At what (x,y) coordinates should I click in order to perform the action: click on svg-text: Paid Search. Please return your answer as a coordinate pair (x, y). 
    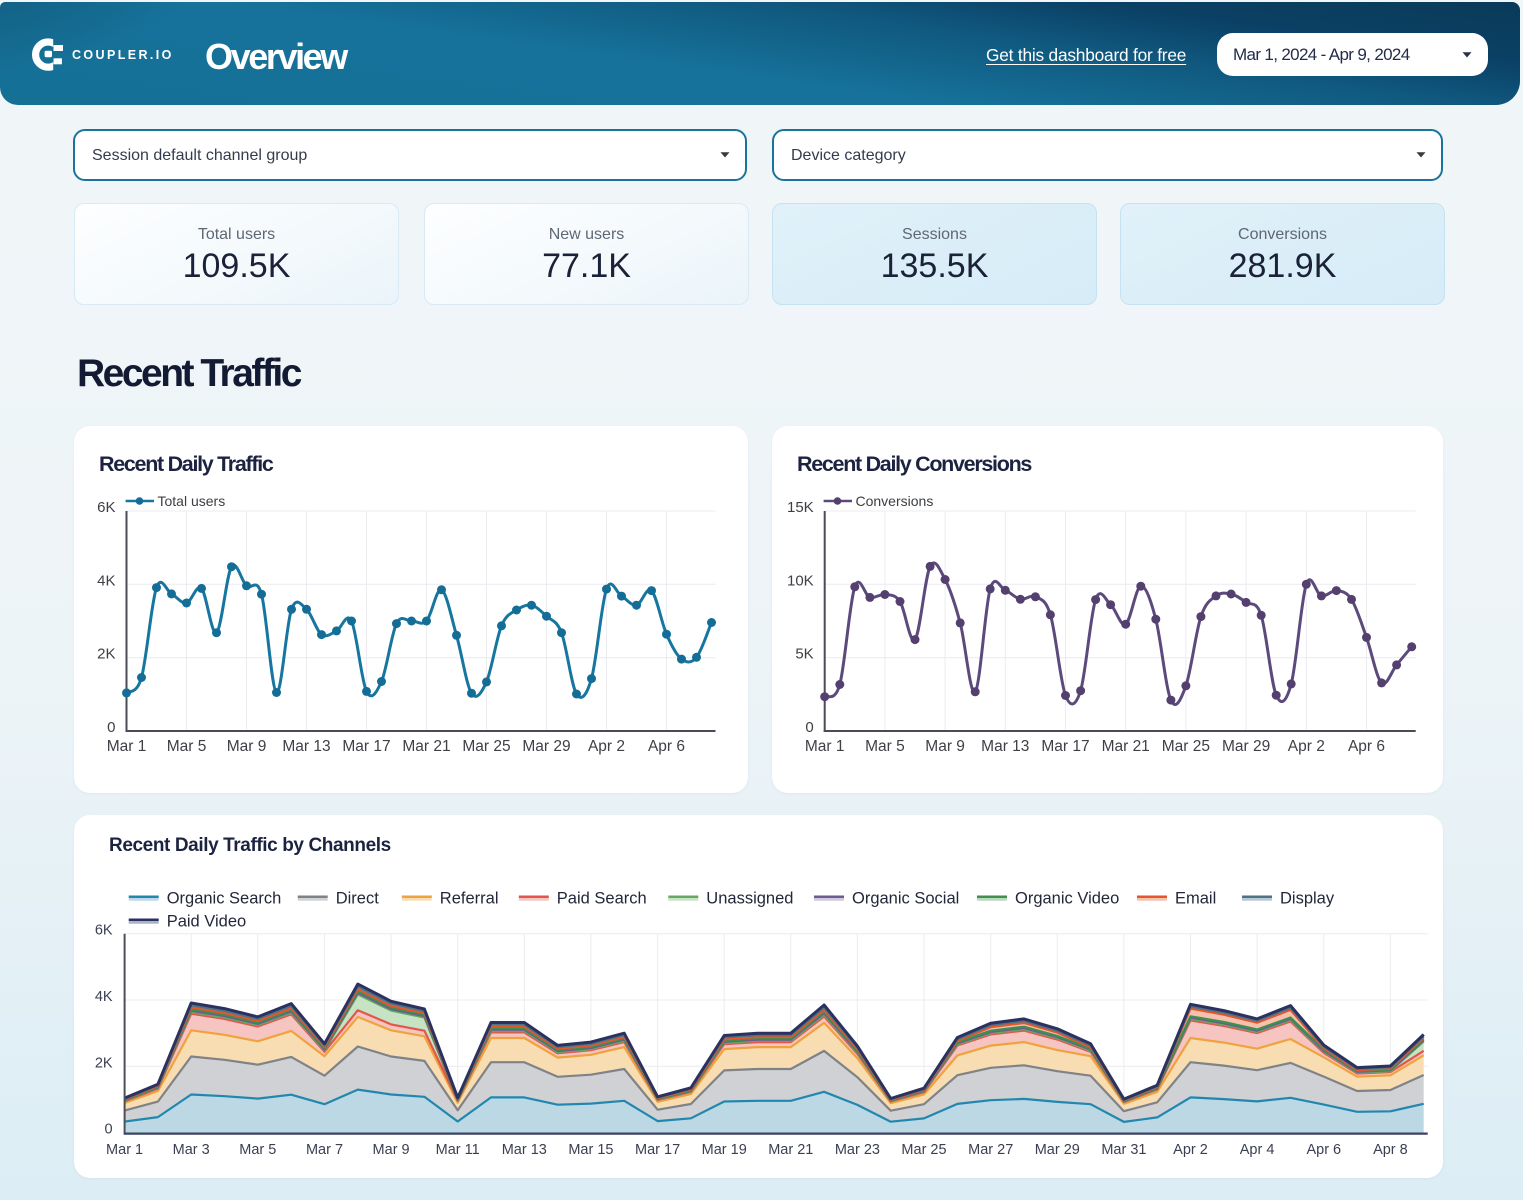
    Looking at the image, I should click on (602, 899).